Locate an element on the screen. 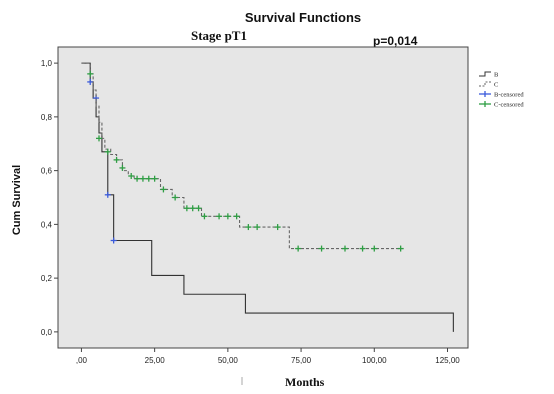 This screenshot has height=394, width=554. x-tick-label: 125,00 is located at coordinates (447, 360).